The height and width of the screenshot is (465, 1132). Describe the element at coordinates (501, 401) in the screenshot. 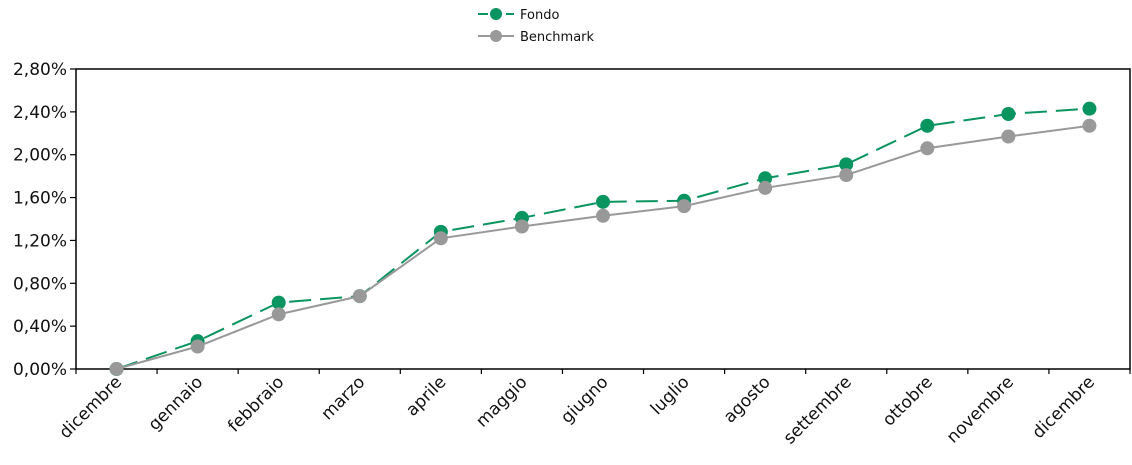

I see `x-tick-label: maggio` at that location.